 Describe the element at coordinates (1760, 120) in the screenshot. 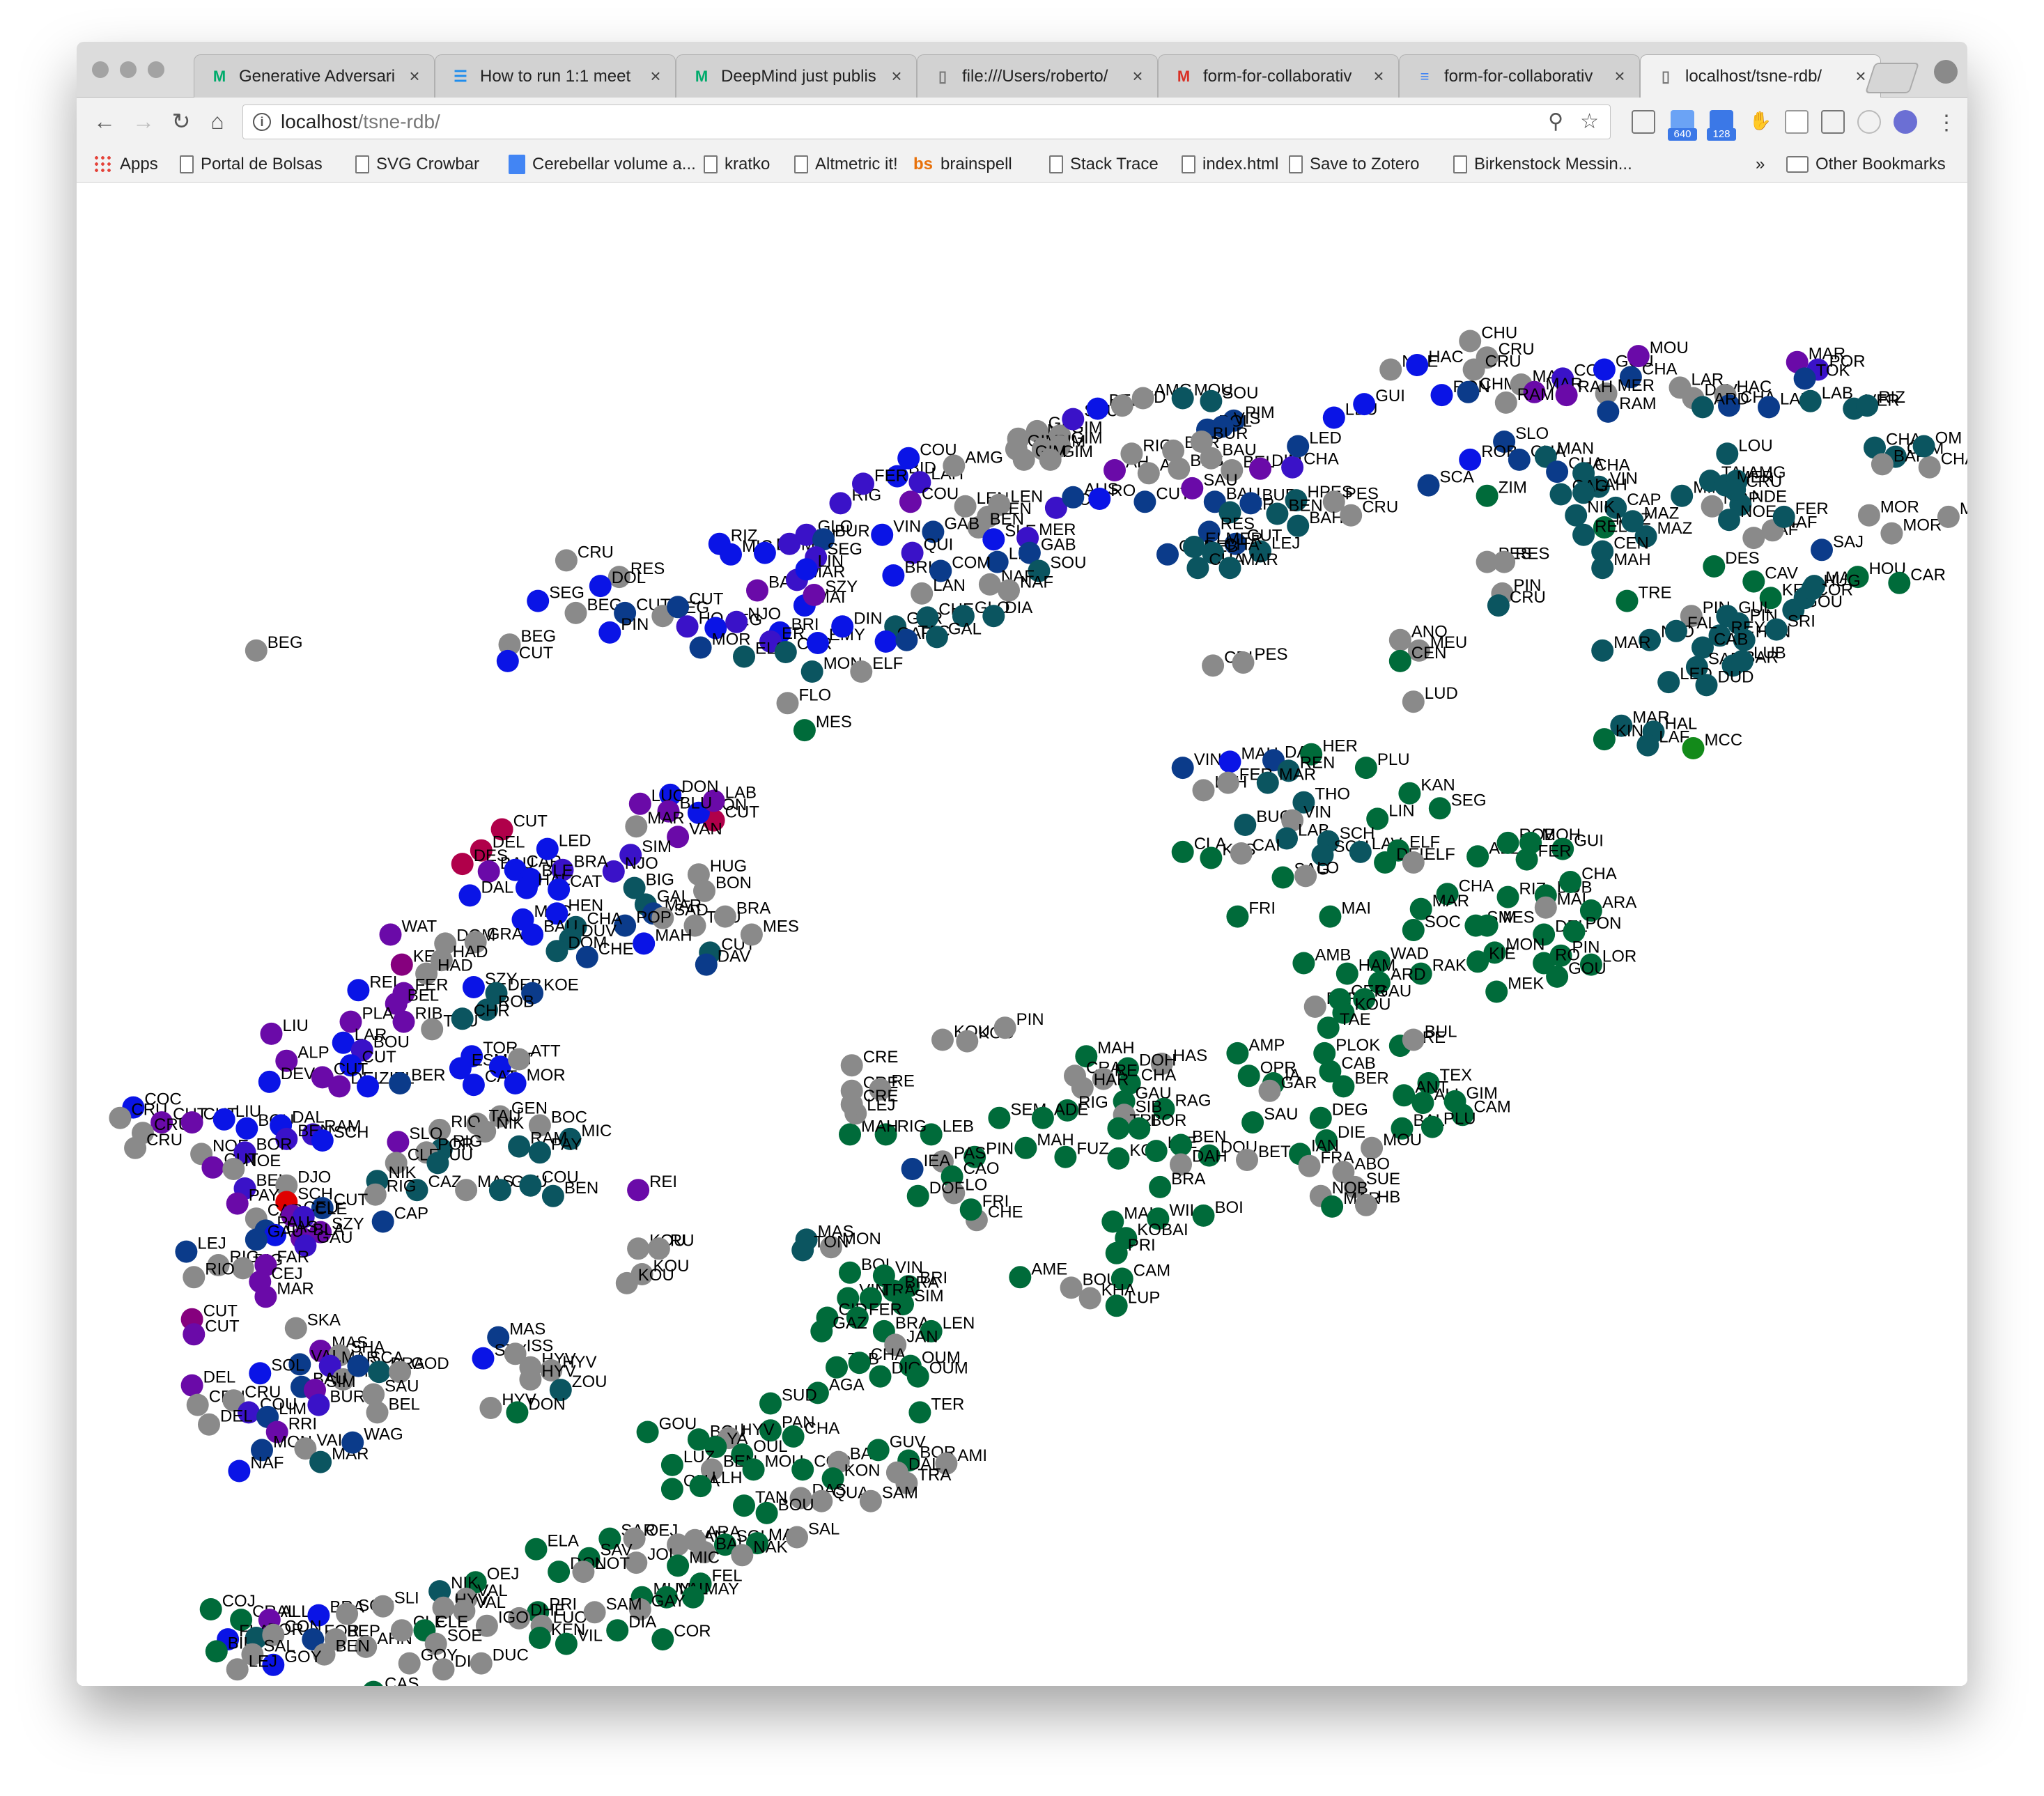

I see `hand-extension-icon: ✋` at that location.